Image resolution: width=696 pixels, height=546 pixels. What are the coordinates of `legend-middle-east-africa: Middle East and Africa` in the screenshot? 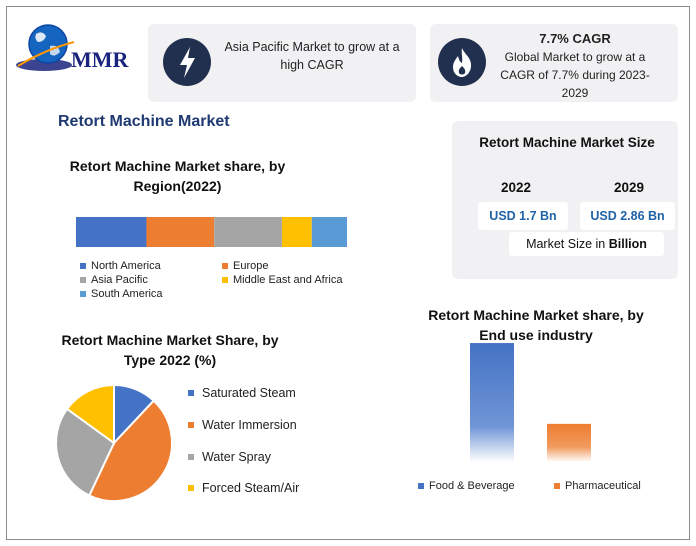 It's located at (282, 280).